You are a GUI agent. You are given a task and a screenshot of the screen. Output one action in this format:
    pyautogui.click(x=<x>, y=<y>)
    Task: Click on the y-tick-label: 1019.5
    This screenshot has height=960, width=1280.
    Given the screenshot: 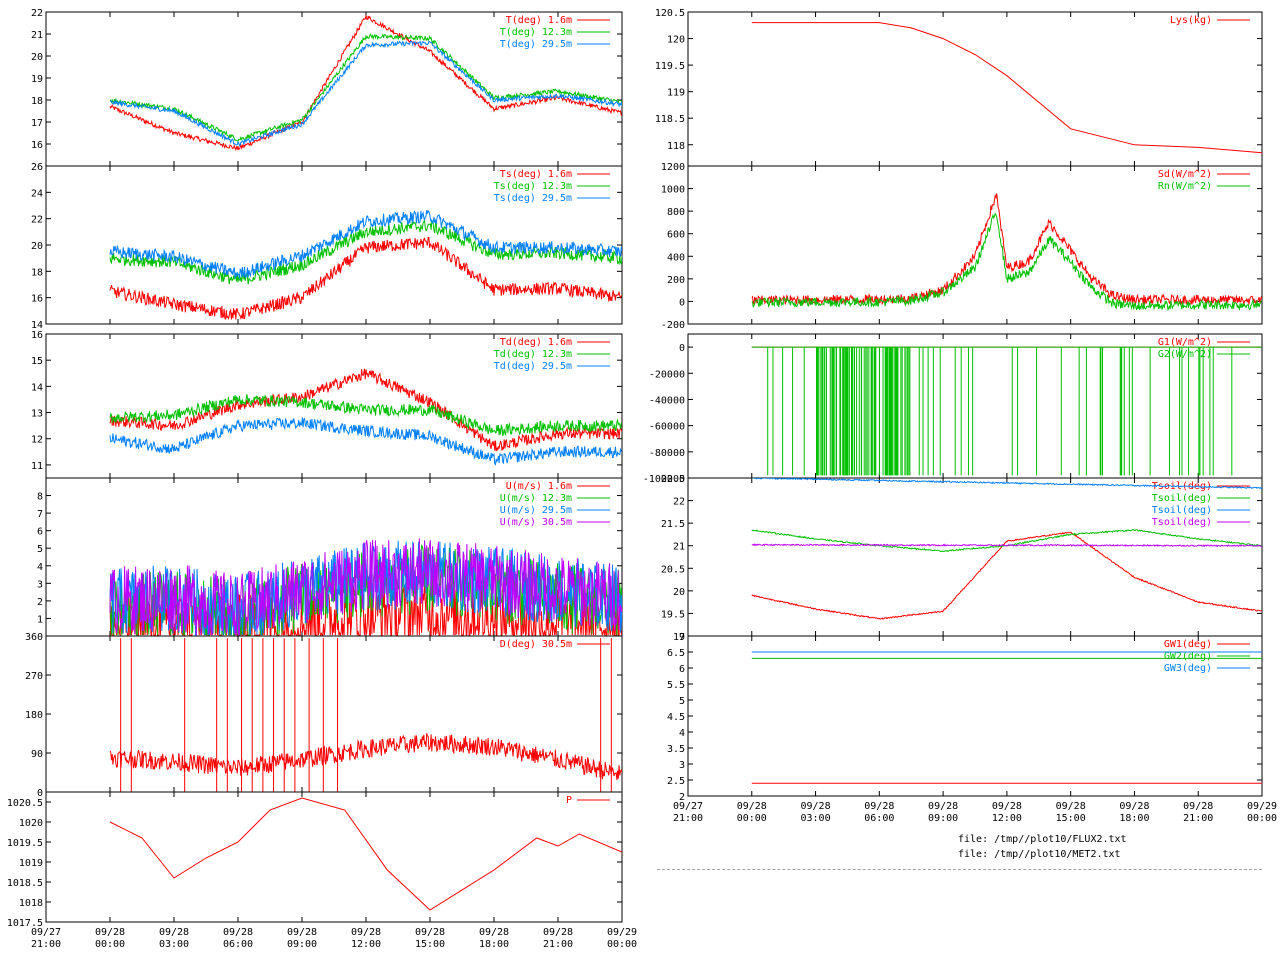 What is the action you would take?
    pyautogui.click(x=25, y=843)
    